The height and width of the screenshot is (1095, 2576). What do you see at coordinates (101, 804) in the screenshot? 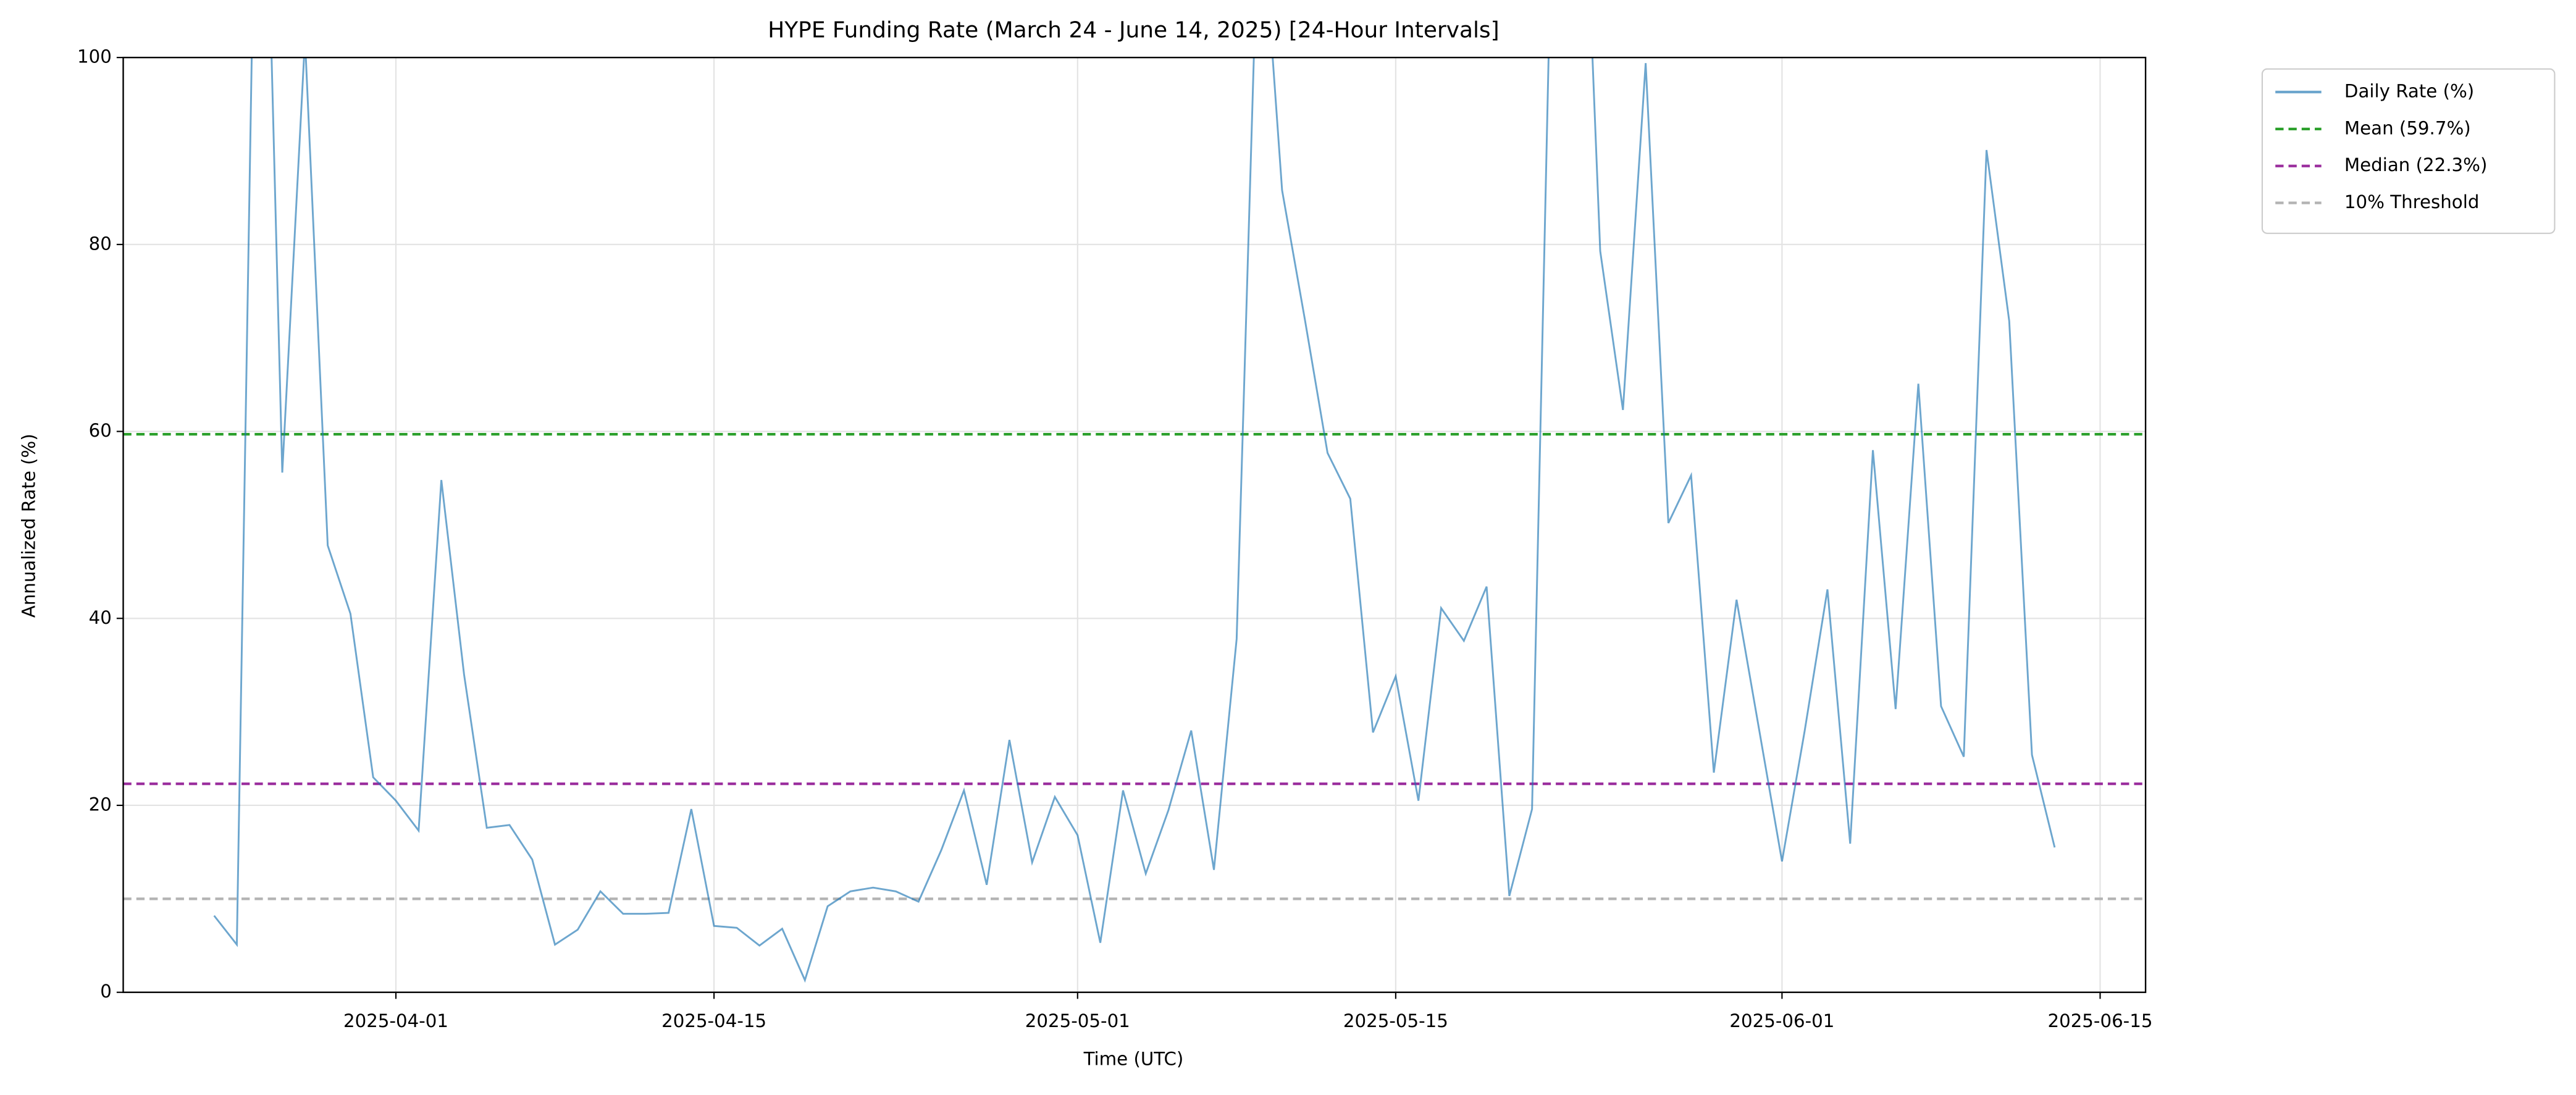
I see `y-tick-label: 20` at bounding box center [101, 804].